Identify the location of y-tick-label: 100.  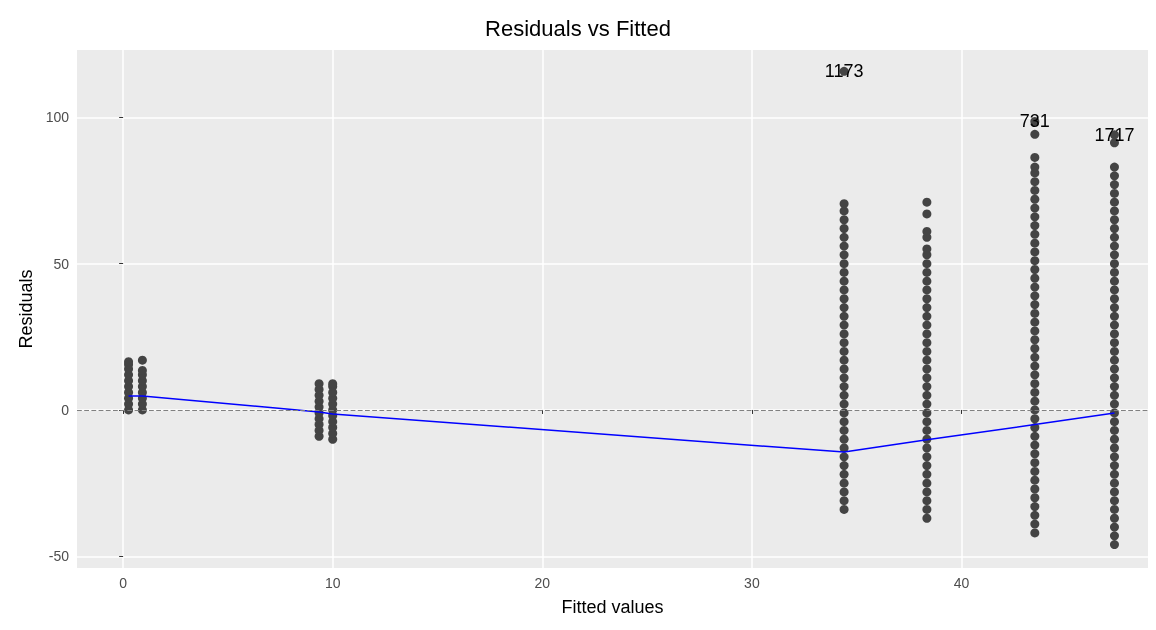
(57, 117).